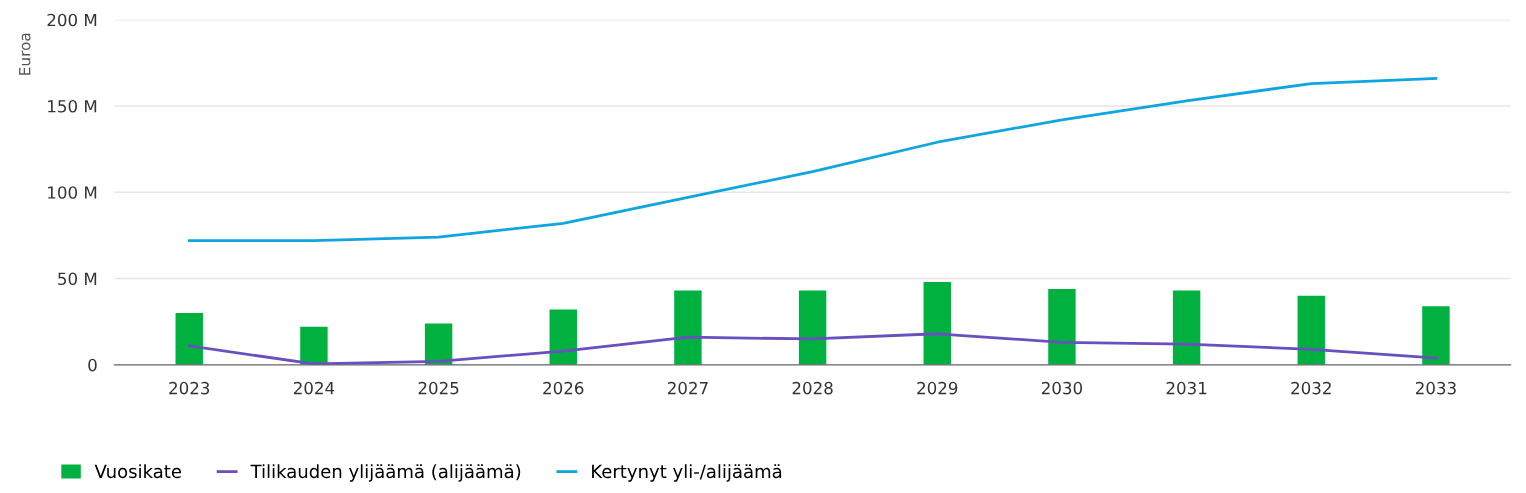  Describe the element at coordinates (1311, 388) in the screenshot. I see `x-tick-label: 2032` at that location.